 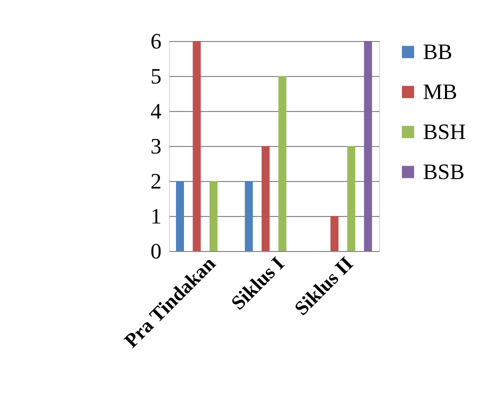 What do you see at coordinates (156, 111) in the screenshot?
I see `y-tick-label: 4` at bounding box center [156, 111].